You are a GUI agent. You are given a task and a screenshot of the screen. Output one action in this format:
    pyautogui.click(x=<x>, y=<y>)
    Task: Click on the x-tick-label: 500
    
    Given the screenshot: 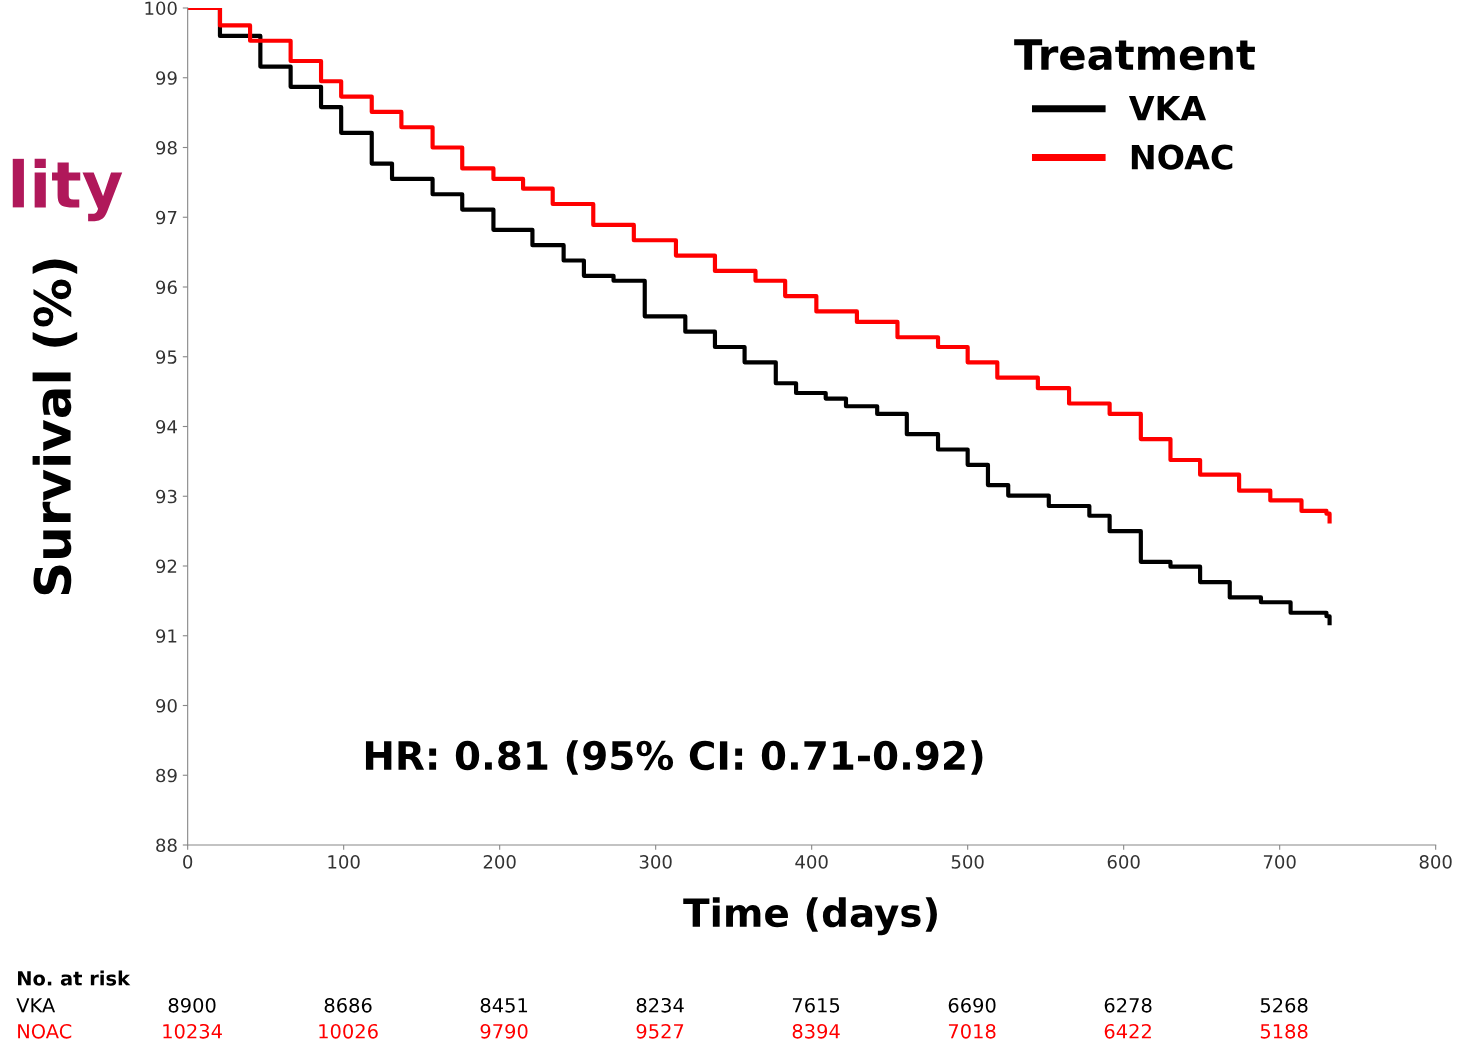 What is the action you would take?
    pyautogui.click(x=967, y=862)
    